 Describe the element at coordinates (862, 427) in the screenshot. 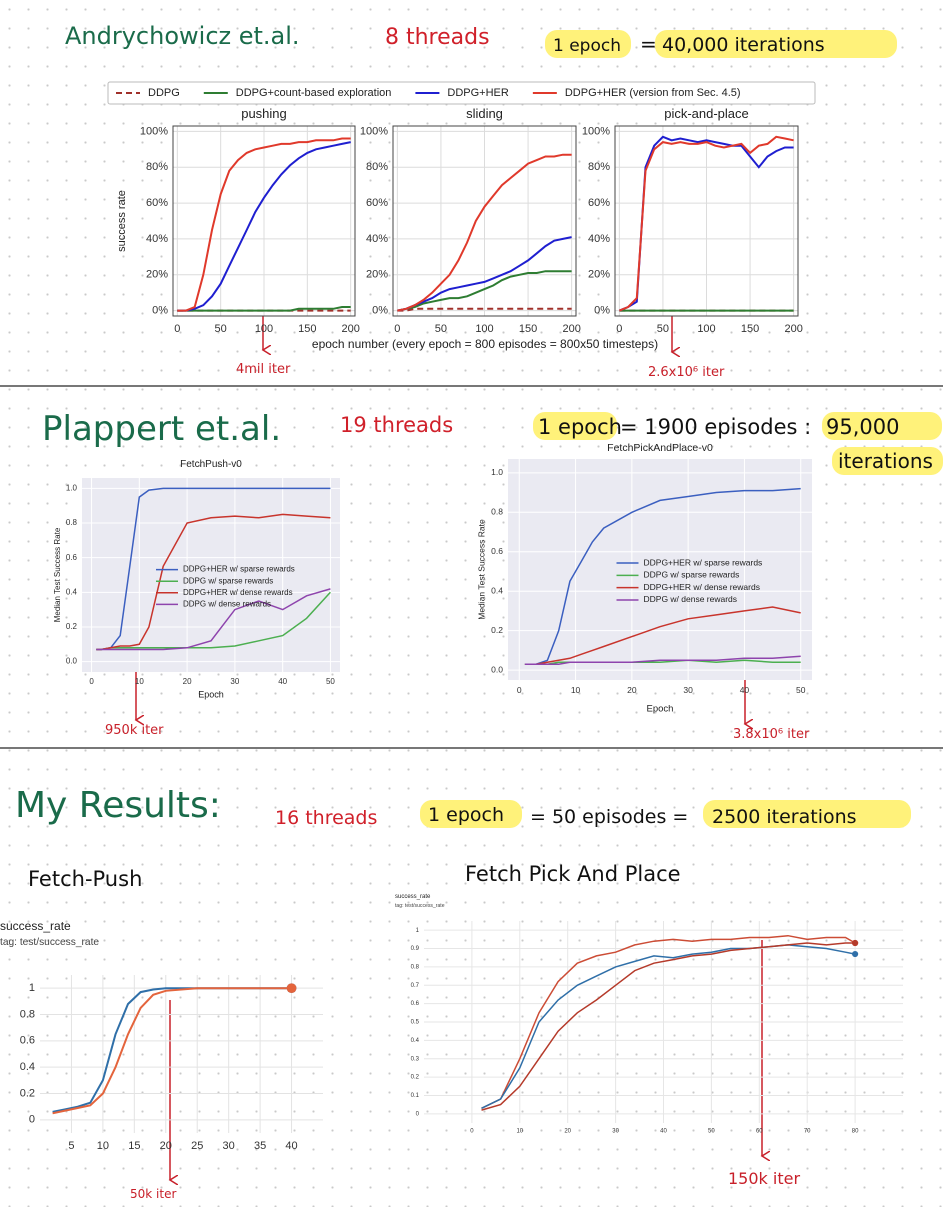

I see `number: 95,000` at that location.